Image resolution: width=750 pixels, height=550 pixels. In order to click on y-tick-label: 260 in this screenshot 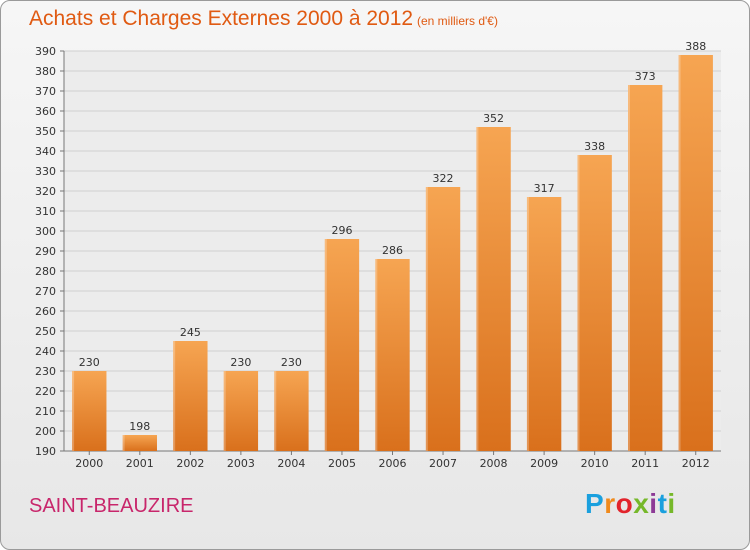, I will do `click(45, 311)`.